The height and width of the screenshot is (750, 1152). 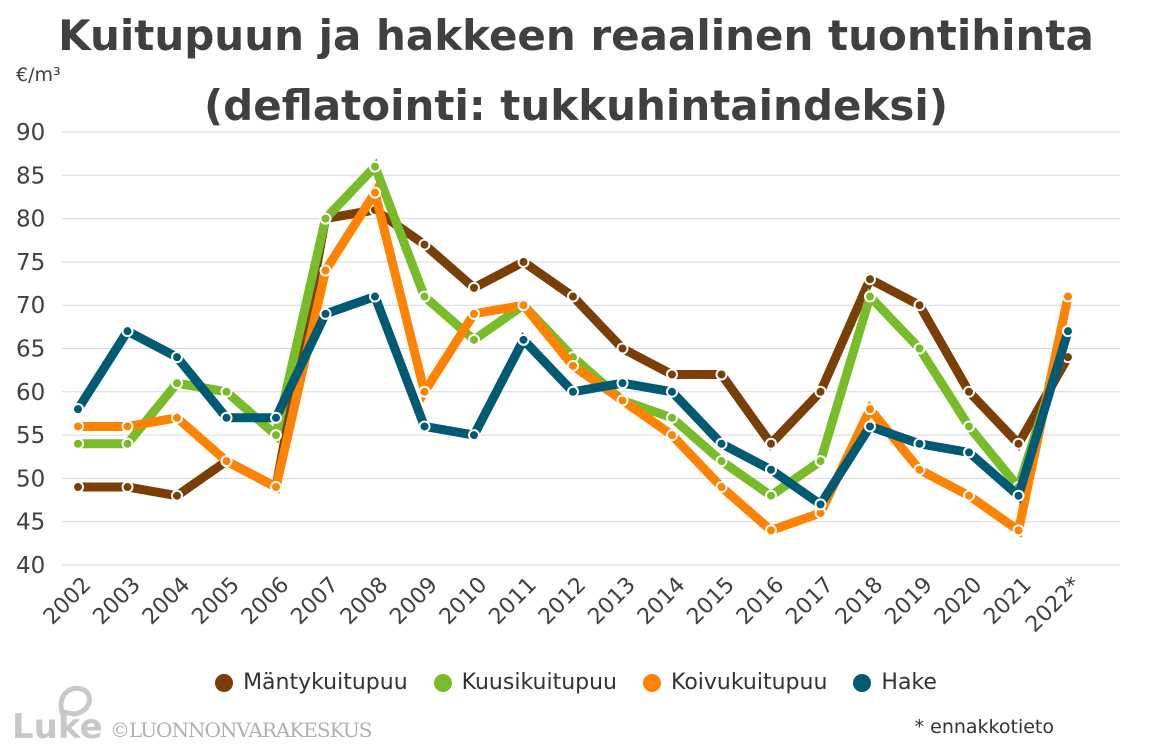 What do you see at coordinates (512, 601) in the screenshot?
I see `x-tick-label: 2011` at bounding box center [512, 601].